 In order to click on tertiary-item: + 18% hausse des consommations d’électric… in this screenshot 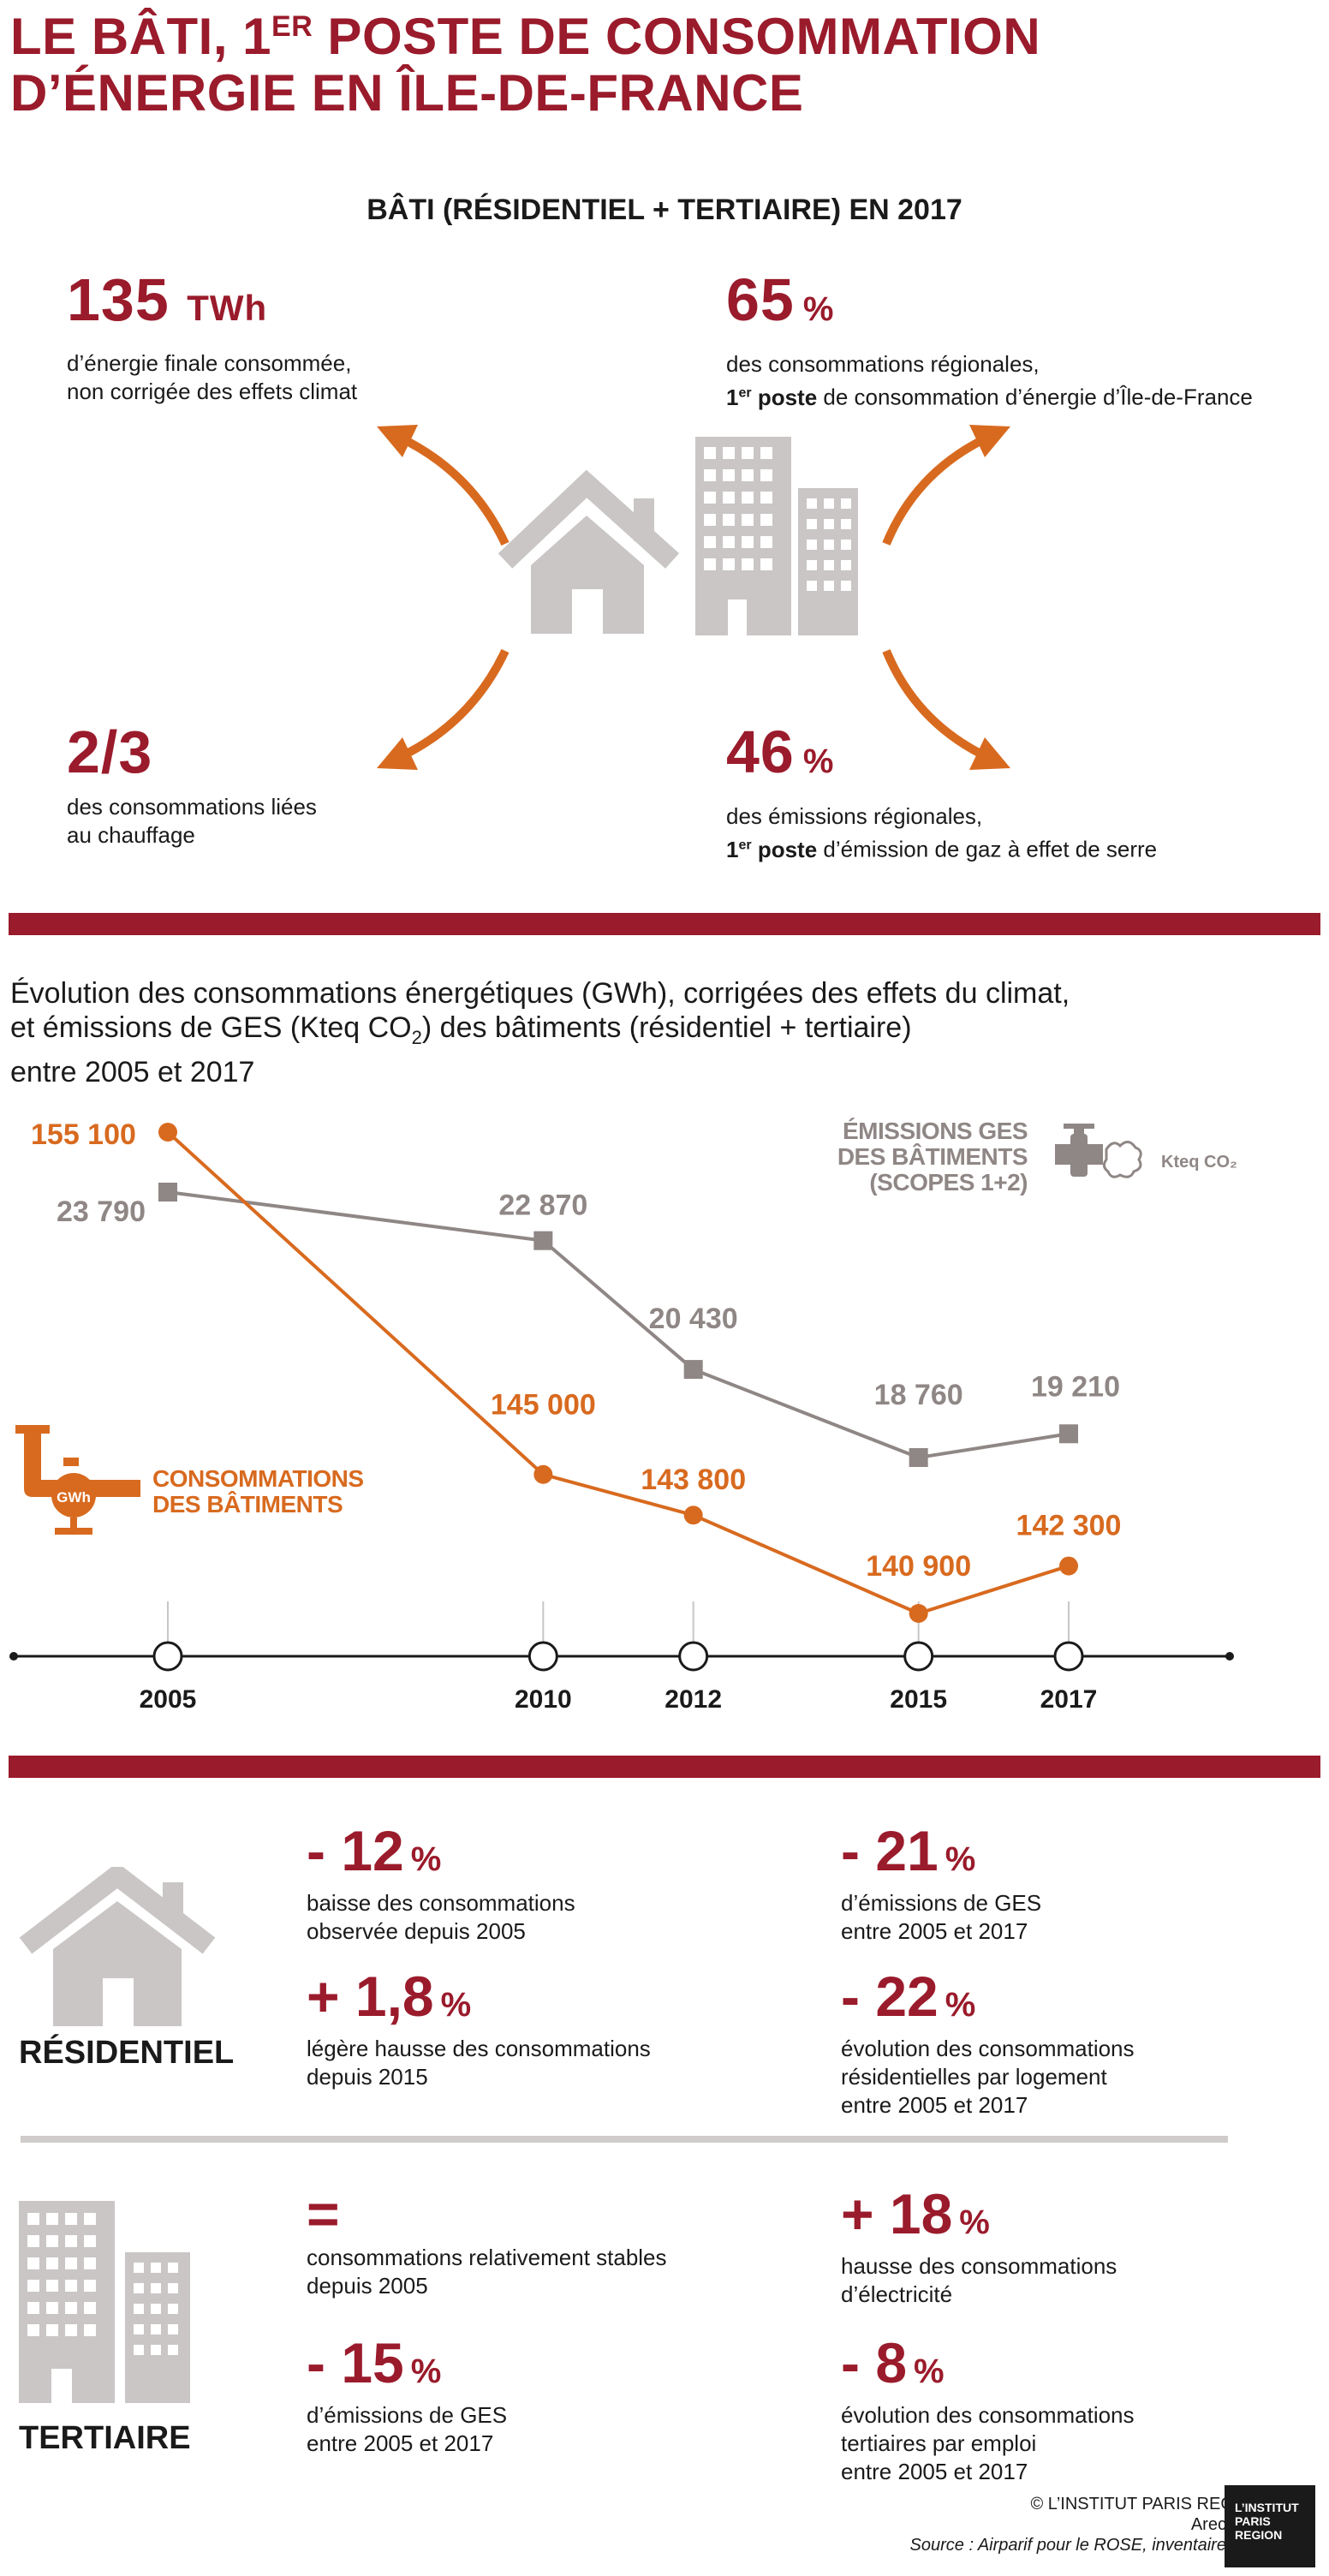, I will do `click(979, 2244)`.